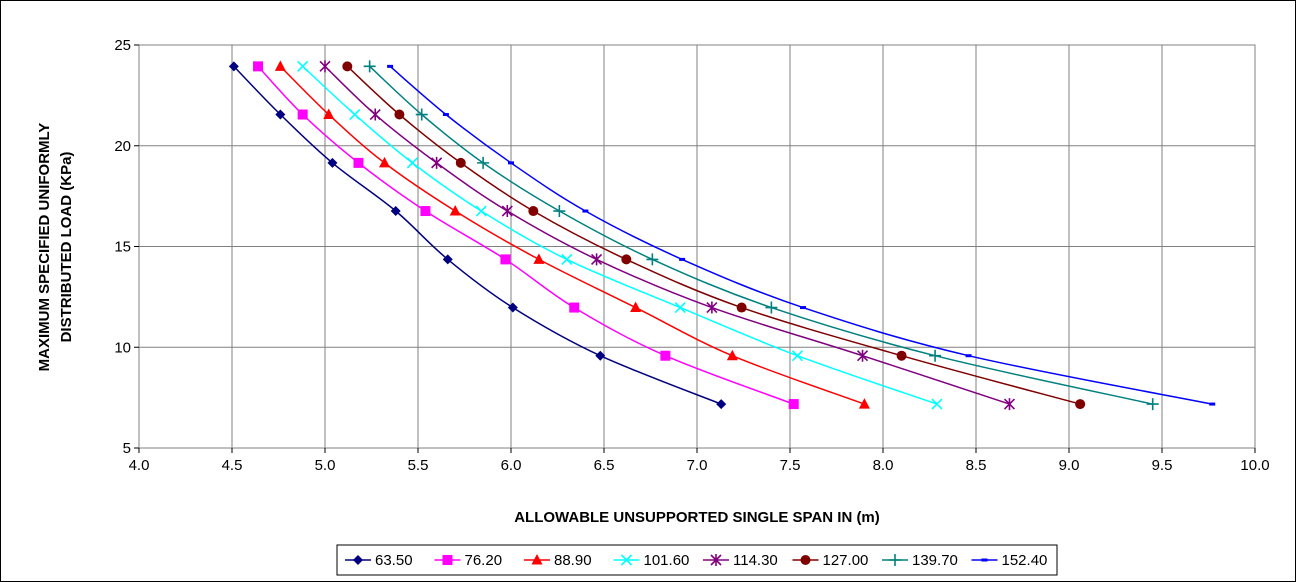 Image resolution: width=1296 pixels, height=582 pixels. Describe the element at coordinates (573, 560) in the screenshot. I see `legend-label: 88.90` at that location.